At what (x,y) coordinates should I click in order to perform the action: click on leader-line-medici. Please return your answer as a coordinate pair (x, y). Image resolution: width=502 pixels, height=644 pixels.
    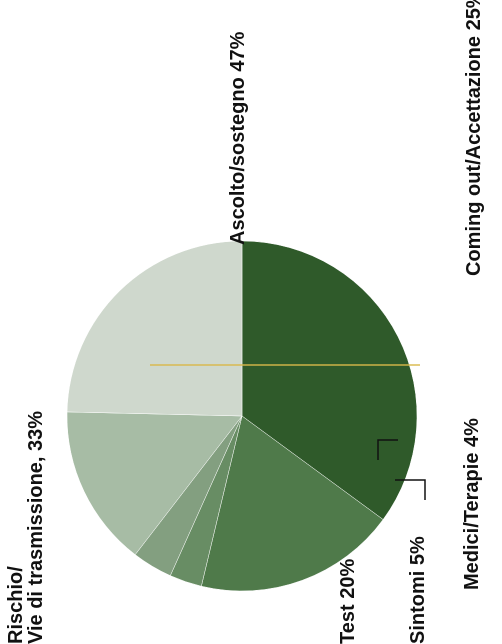
    Looking at the image, I should click on (387, 449).